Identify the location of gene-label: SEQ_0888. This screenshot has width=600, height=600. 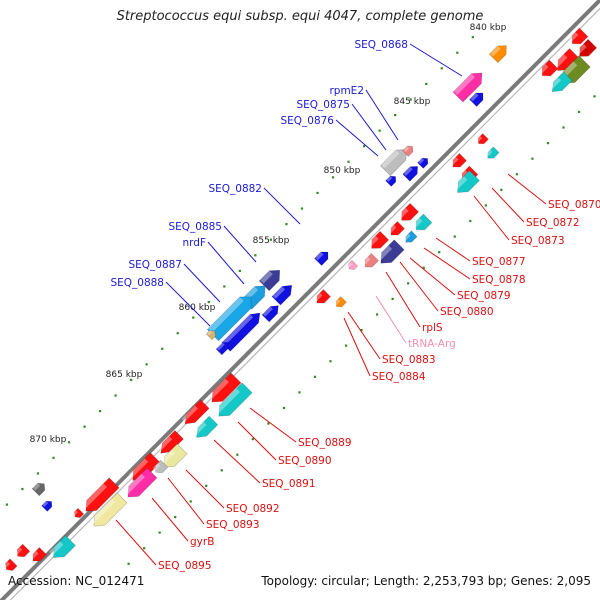
(160, 302).